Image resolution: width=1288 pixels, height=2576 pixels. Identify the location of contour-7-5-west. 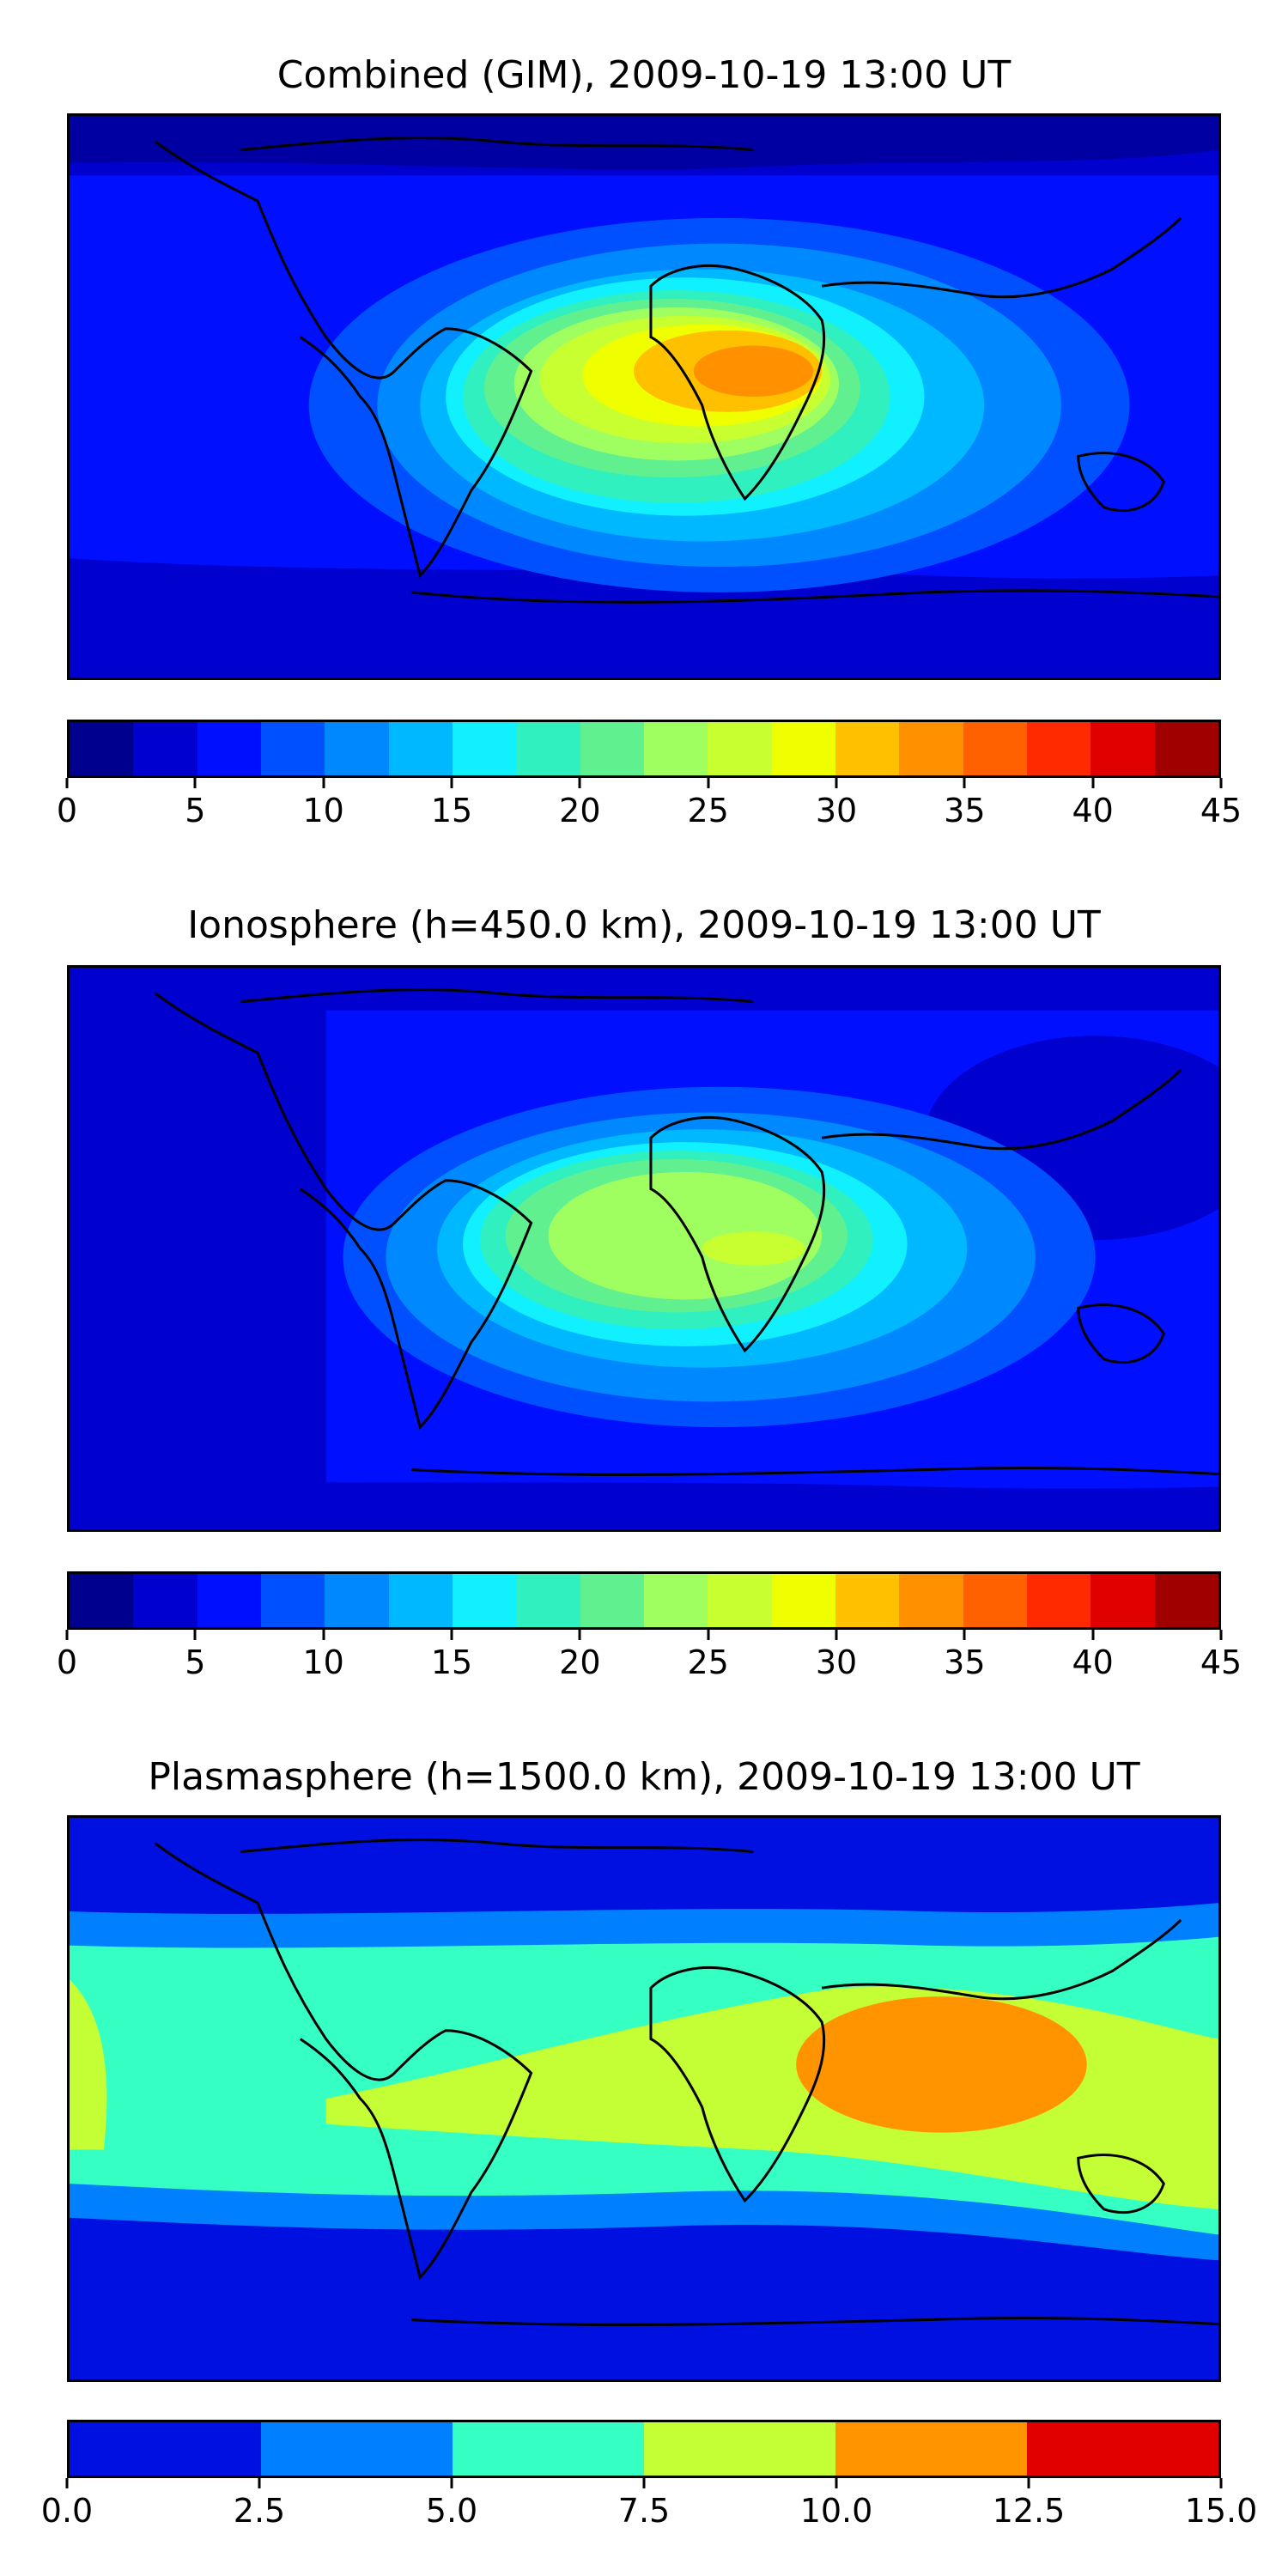
(88, 2064).